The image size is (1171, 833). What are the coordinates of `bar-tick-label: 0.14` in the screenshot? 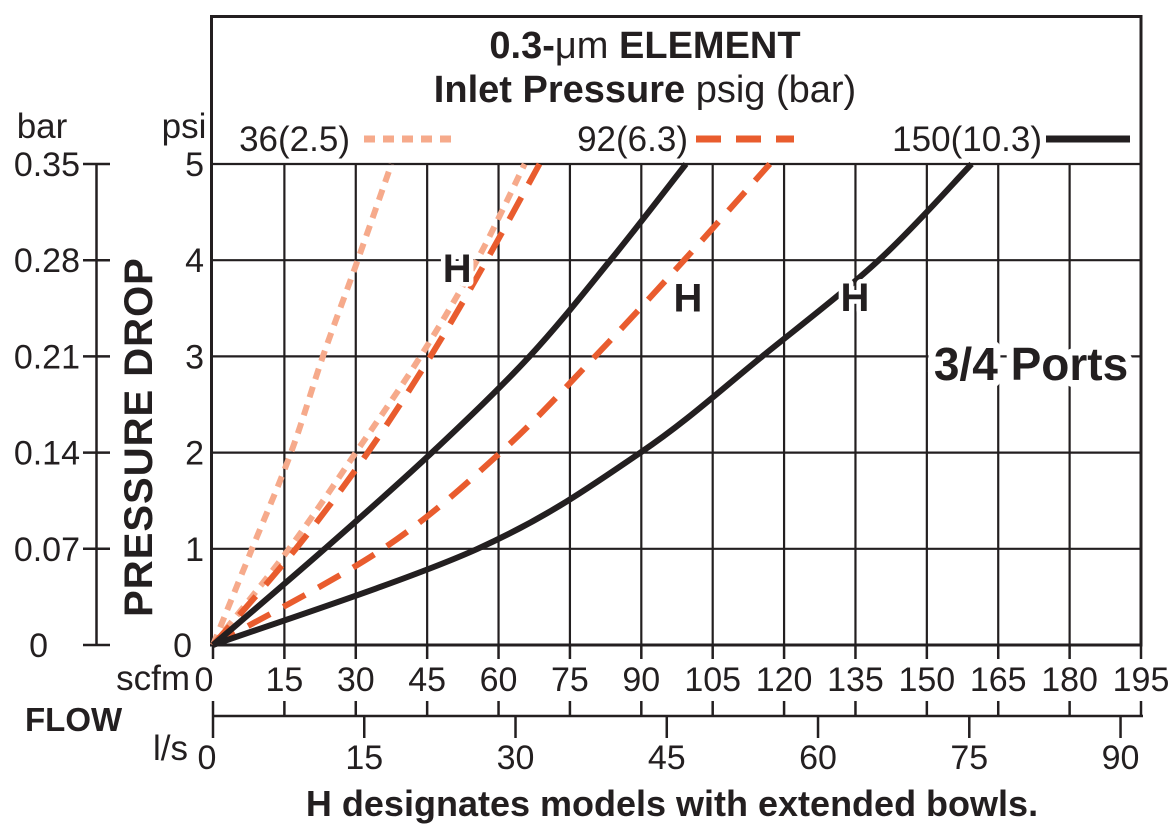 It's located at (47, 454).